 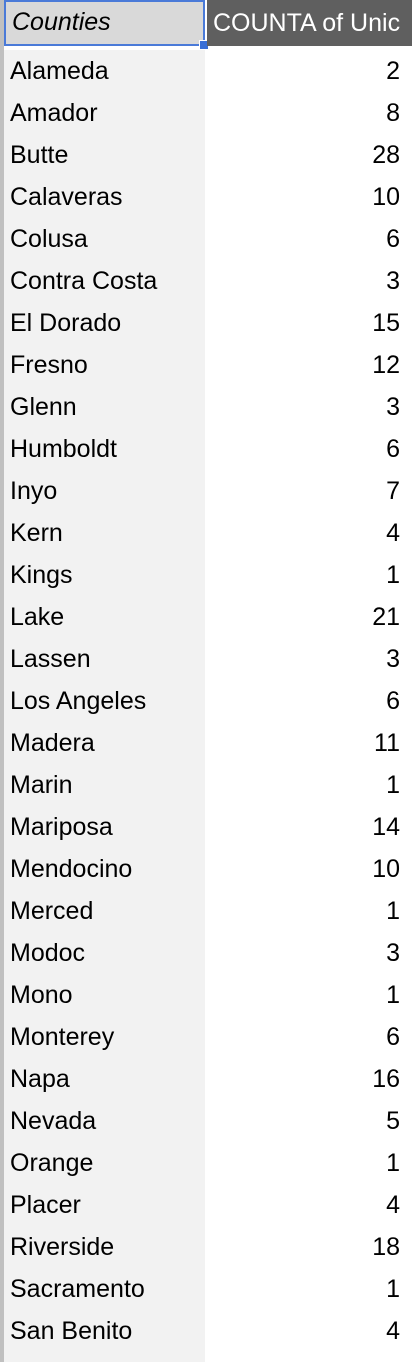 I want to click on county-name-cell: Kern, so click(x=104, y=533).